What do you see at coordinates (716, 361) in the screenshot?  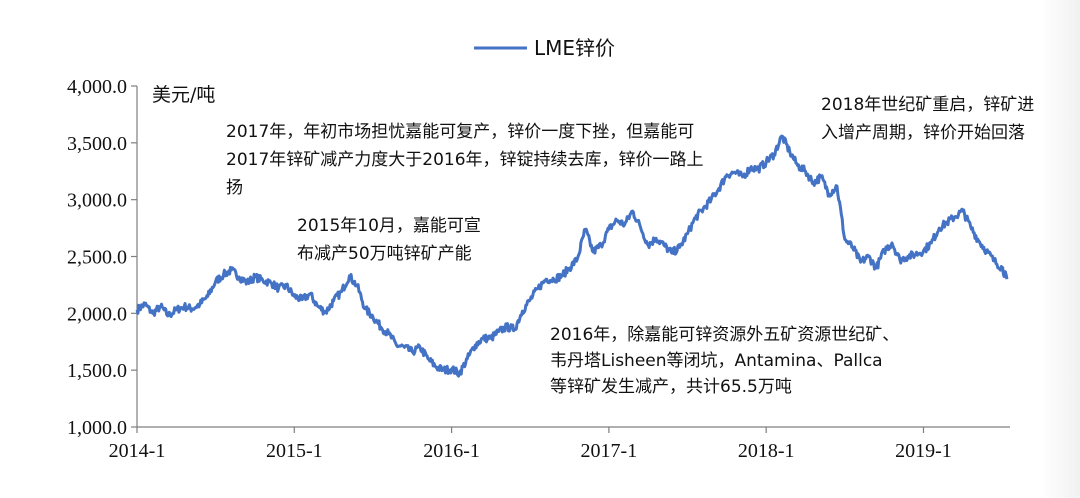 I see `annotation-2016-line-2: 韦丹塔Lisheen等闭坑，Antamina、Pallca` at bounding box center [716, 361].